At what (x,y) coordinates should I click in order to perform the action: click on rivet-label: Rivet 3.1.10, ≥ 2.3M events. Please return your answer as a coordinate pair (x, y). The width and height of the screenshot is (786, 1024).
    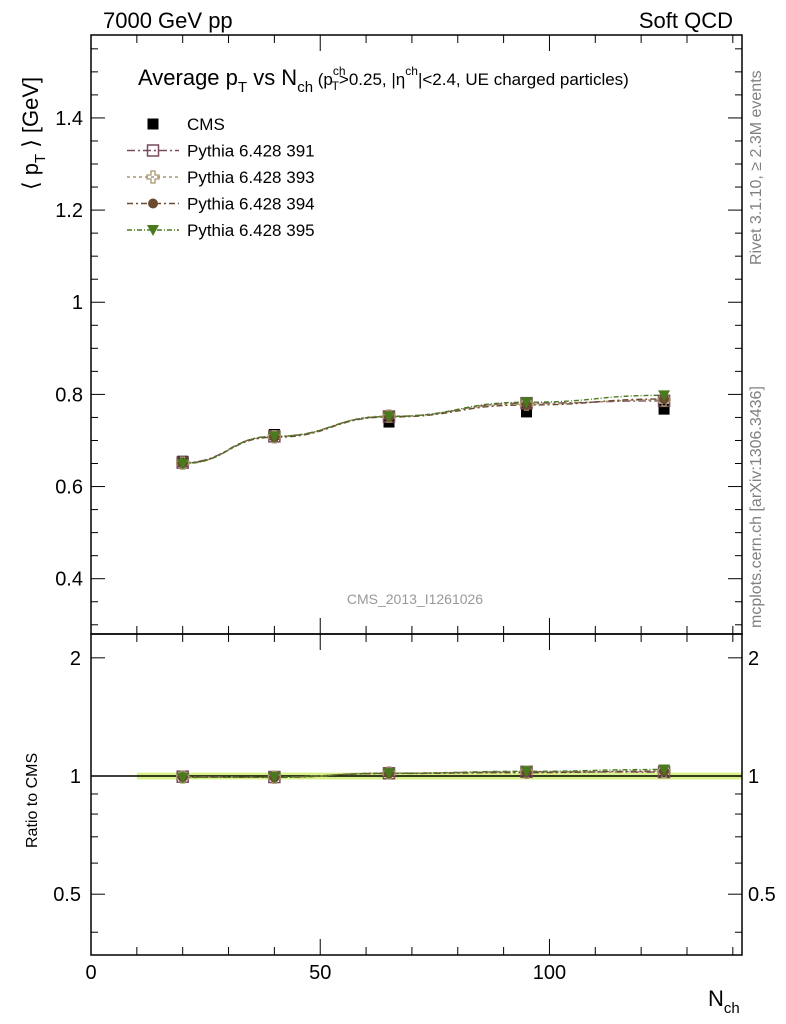
    Looking at the image, I should click on (756, 167).